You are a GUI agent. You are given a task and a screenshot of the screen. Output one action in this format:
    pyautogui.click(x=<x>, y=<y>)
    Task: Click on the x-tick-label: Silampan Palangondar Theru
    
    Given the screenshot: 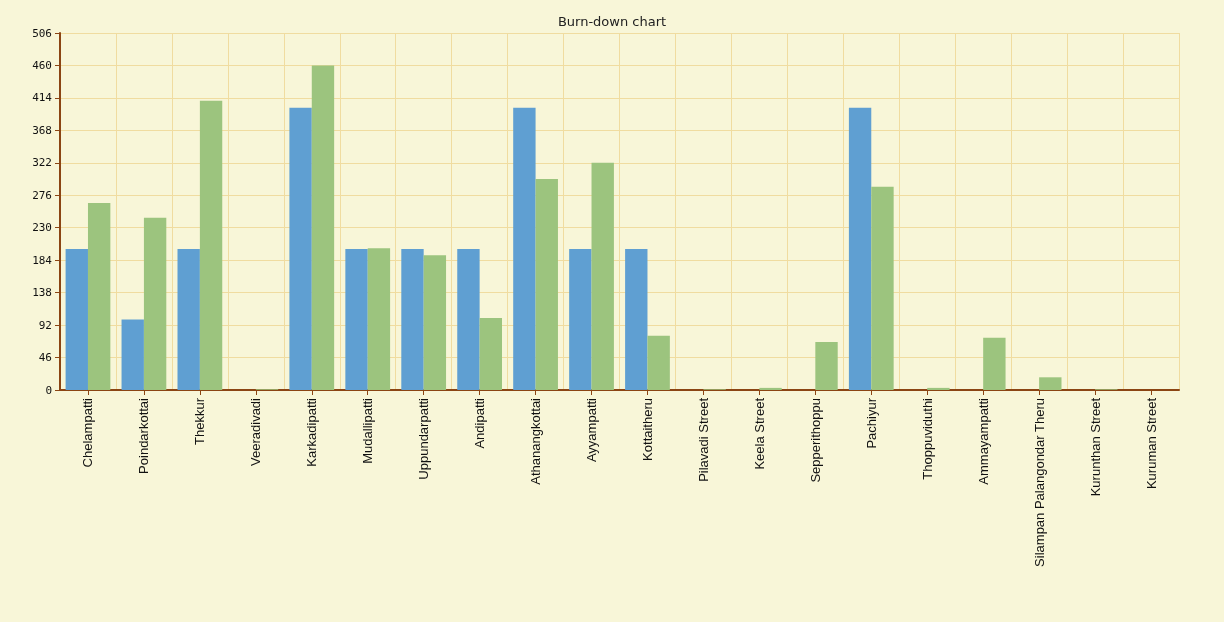 What is the action you would take?
    pyautogui.click(x=1039, y=482)
    